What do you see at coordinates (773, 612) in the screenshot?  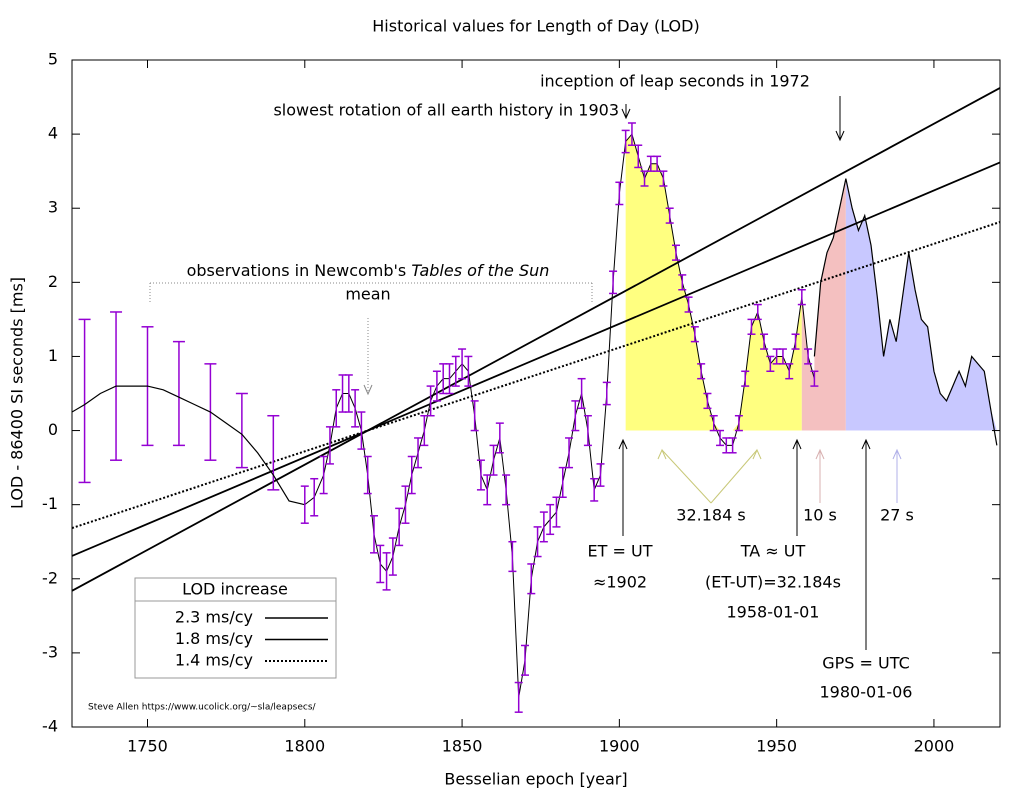 I see `annotation: 1958-01-01` at bounding box center [773, 612].